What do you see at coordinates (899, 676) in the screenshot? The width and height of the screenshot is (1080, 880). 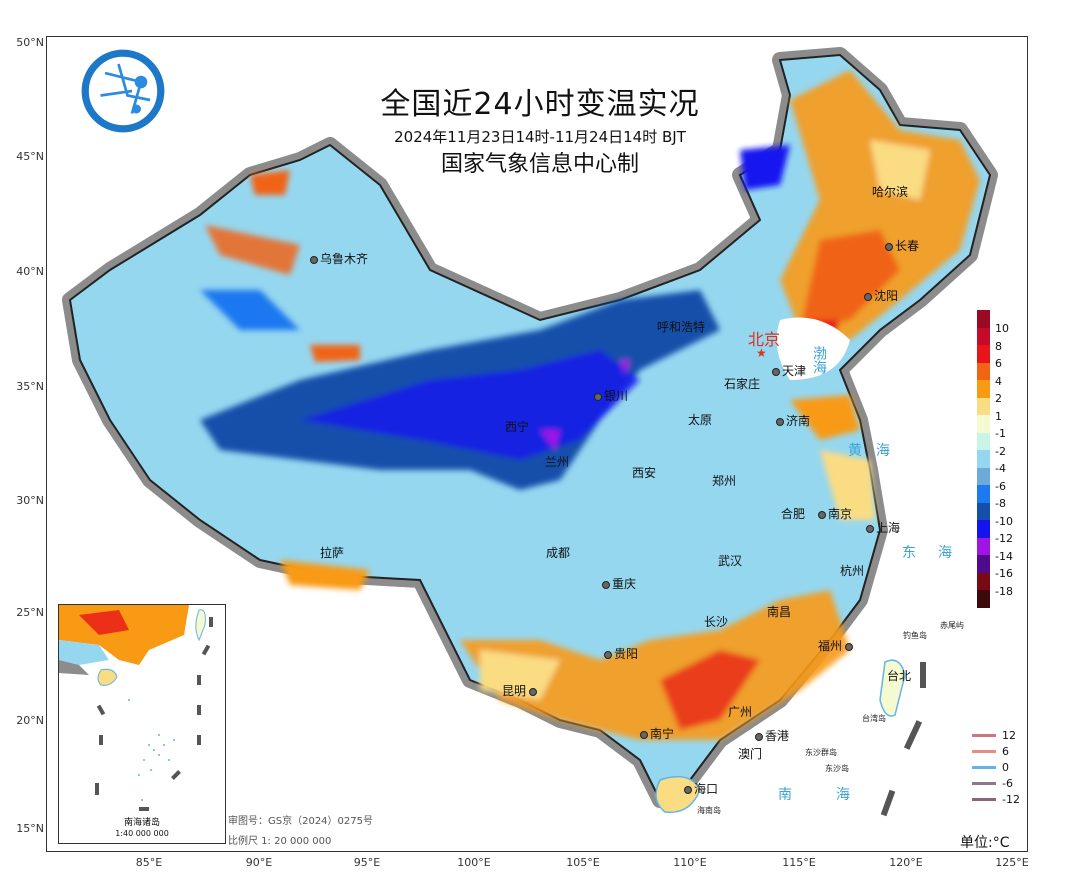 I see `city-label: 台北` at bounding box center [899, 676].